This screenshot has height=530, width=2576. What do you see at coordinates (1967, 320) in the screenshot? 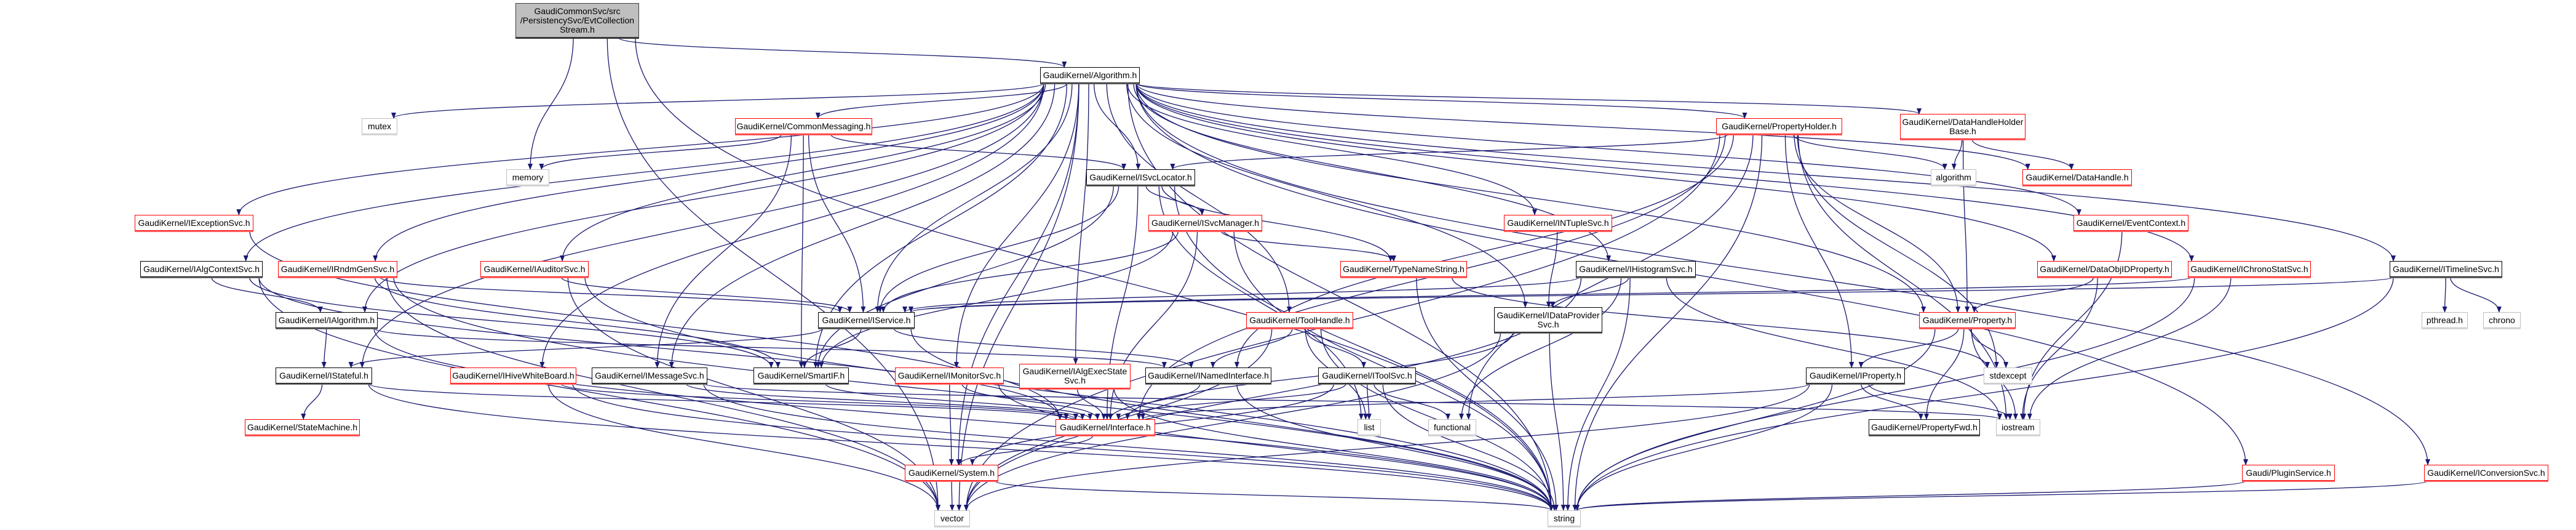
I see `node-property: GaudiKernel/Property.h` at bounding box center [1967, 320].